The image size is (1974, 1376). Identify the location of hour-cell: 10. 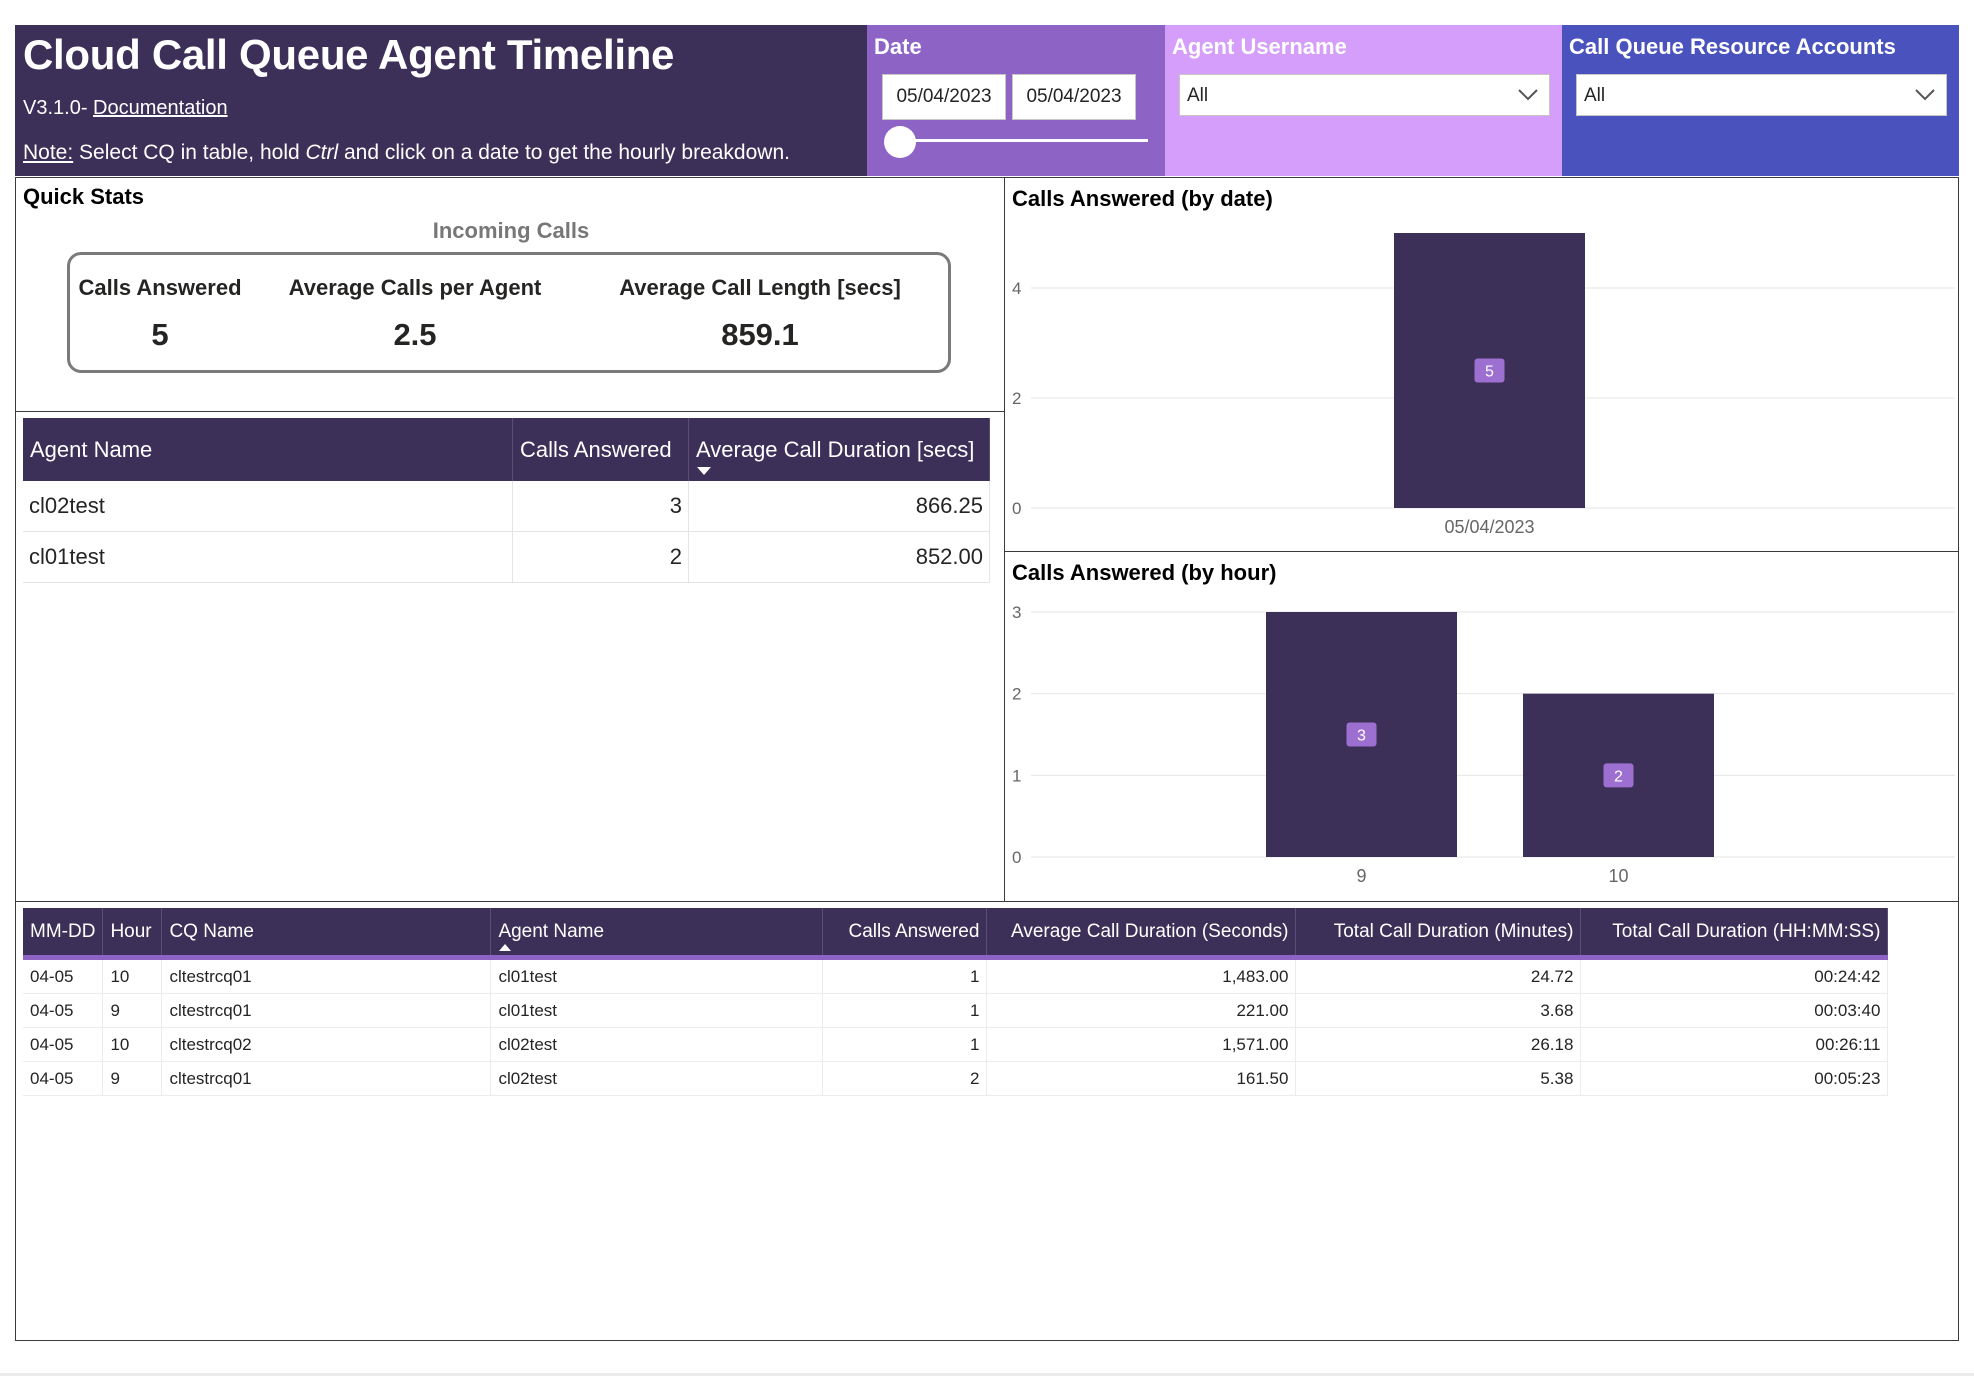
(132, 975).